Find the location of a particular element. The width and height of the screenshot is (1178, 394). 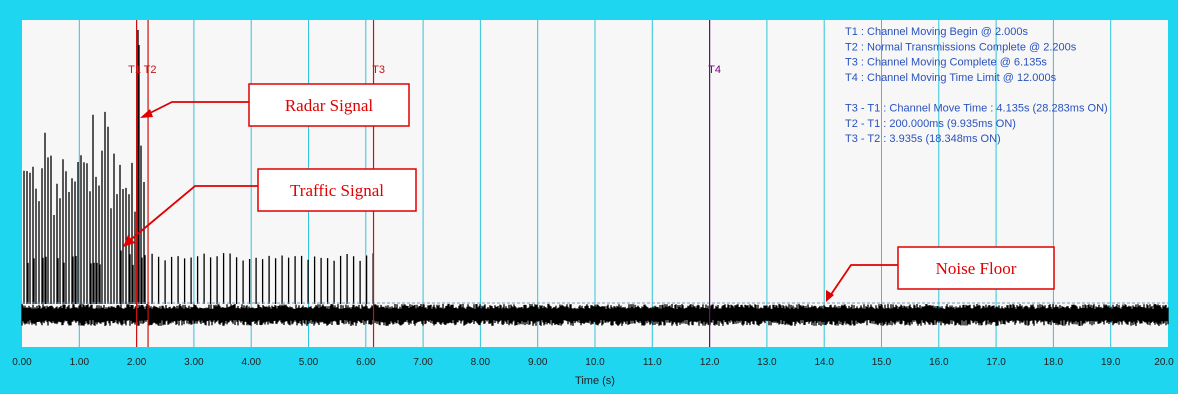

marker-label-t2: T2 is located at coordinates (150, 70).